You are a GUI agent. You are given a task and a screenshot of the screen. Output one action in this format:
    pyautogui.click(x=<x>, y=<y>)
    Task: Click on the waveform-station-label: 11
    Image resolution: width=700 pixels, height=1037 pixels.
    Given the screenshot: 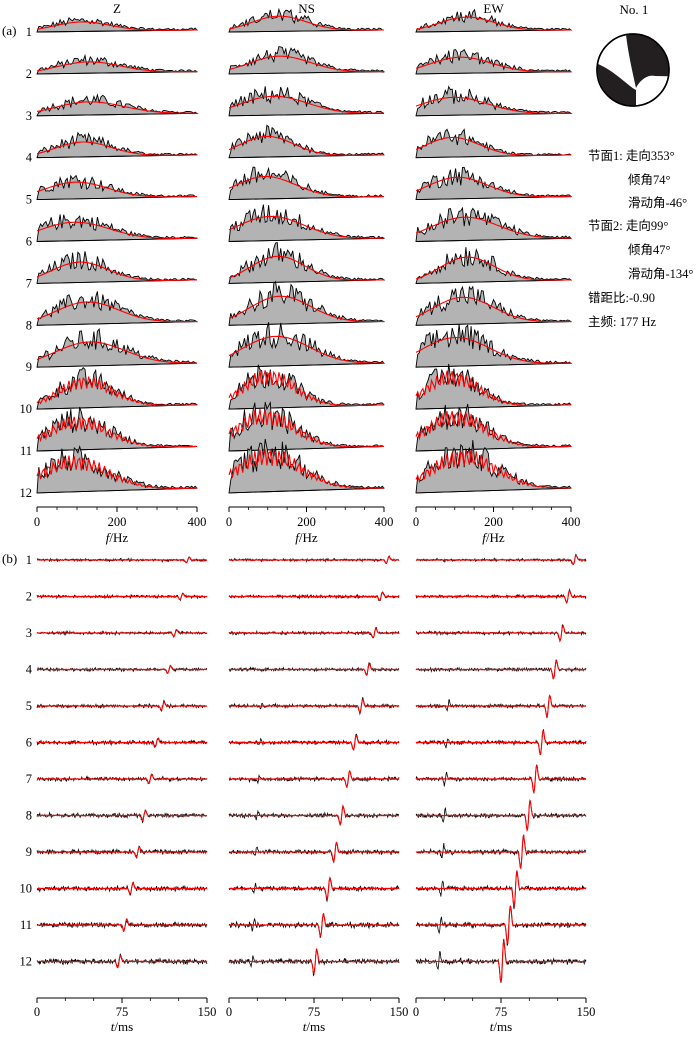 What is the action you would take?
    pyautogui.click(x=26, y=925)
    